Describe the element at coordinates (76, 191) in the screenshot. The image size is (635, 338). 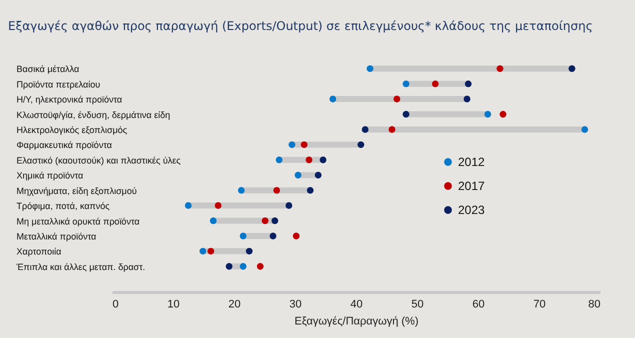
I see `y-tick-label: Μηχανήματα, είδη εξοπλισμού` at that location.